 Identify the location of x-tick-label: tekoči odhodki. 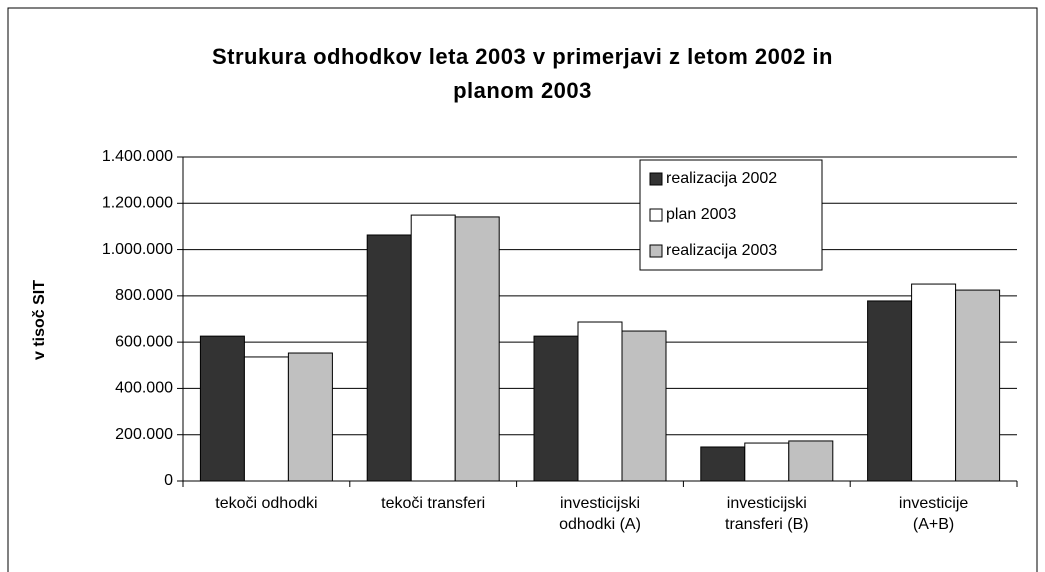
(266, 503).